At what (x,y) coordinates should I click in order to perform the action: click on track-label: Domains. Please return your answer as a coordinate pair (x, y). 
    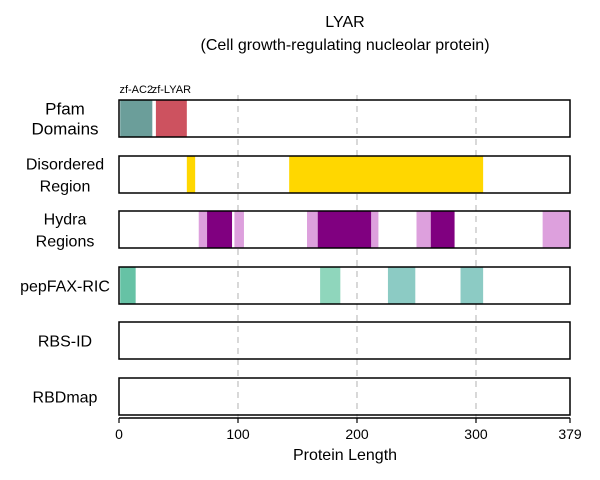
    Looking at the image, I should click on (64, 129).